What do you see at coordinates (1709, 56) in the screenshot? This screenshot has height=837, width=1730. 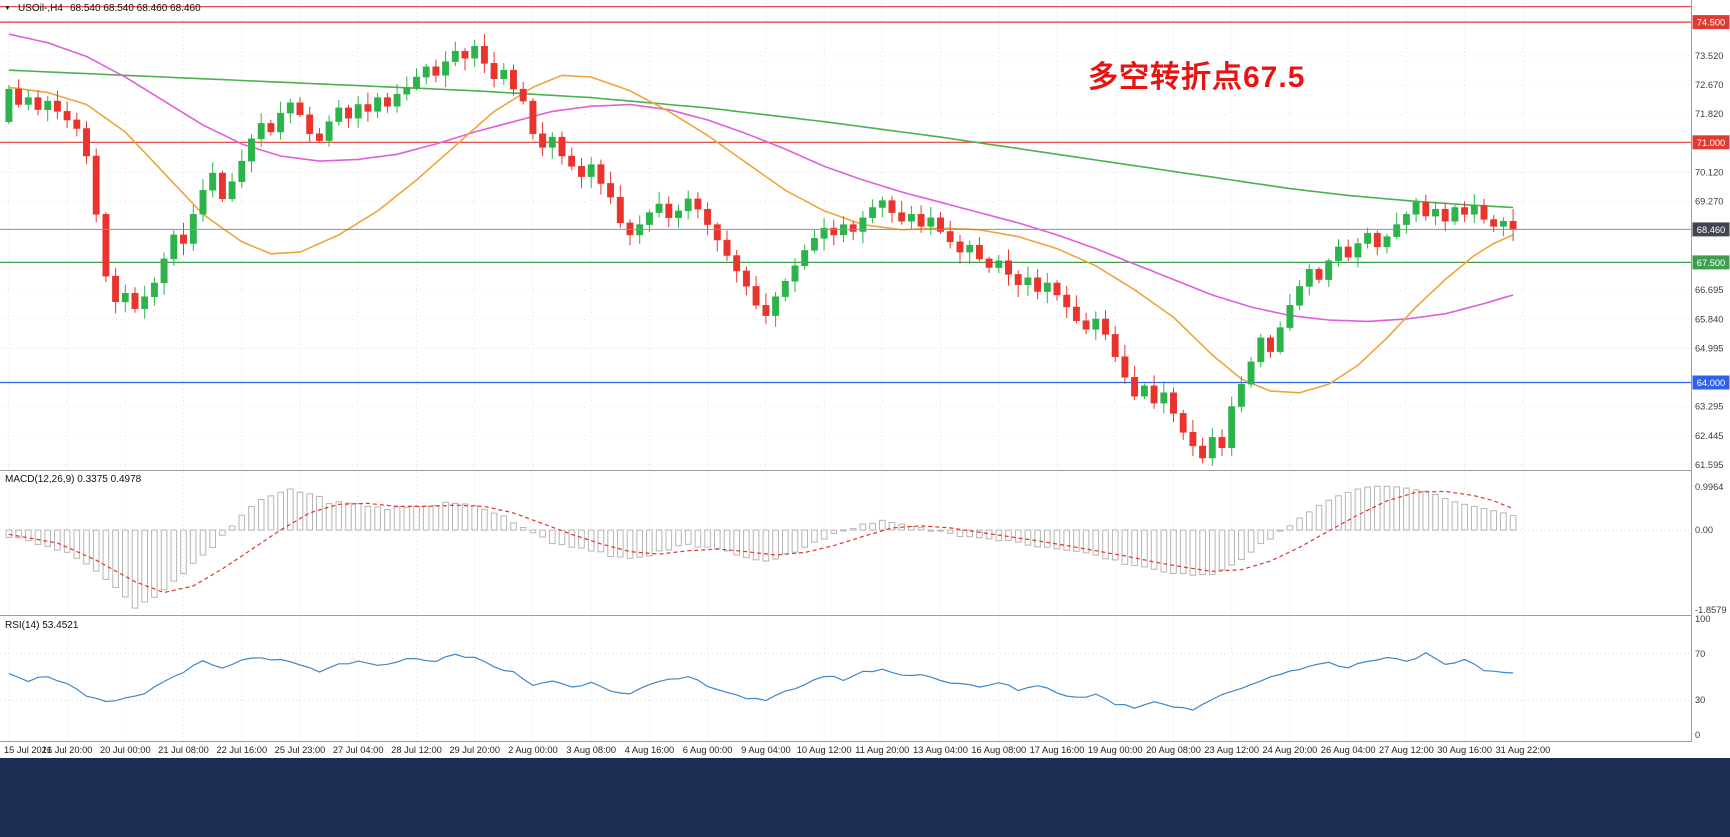 I see `svg-text: 73.520` at bounding box center [1709, 56].